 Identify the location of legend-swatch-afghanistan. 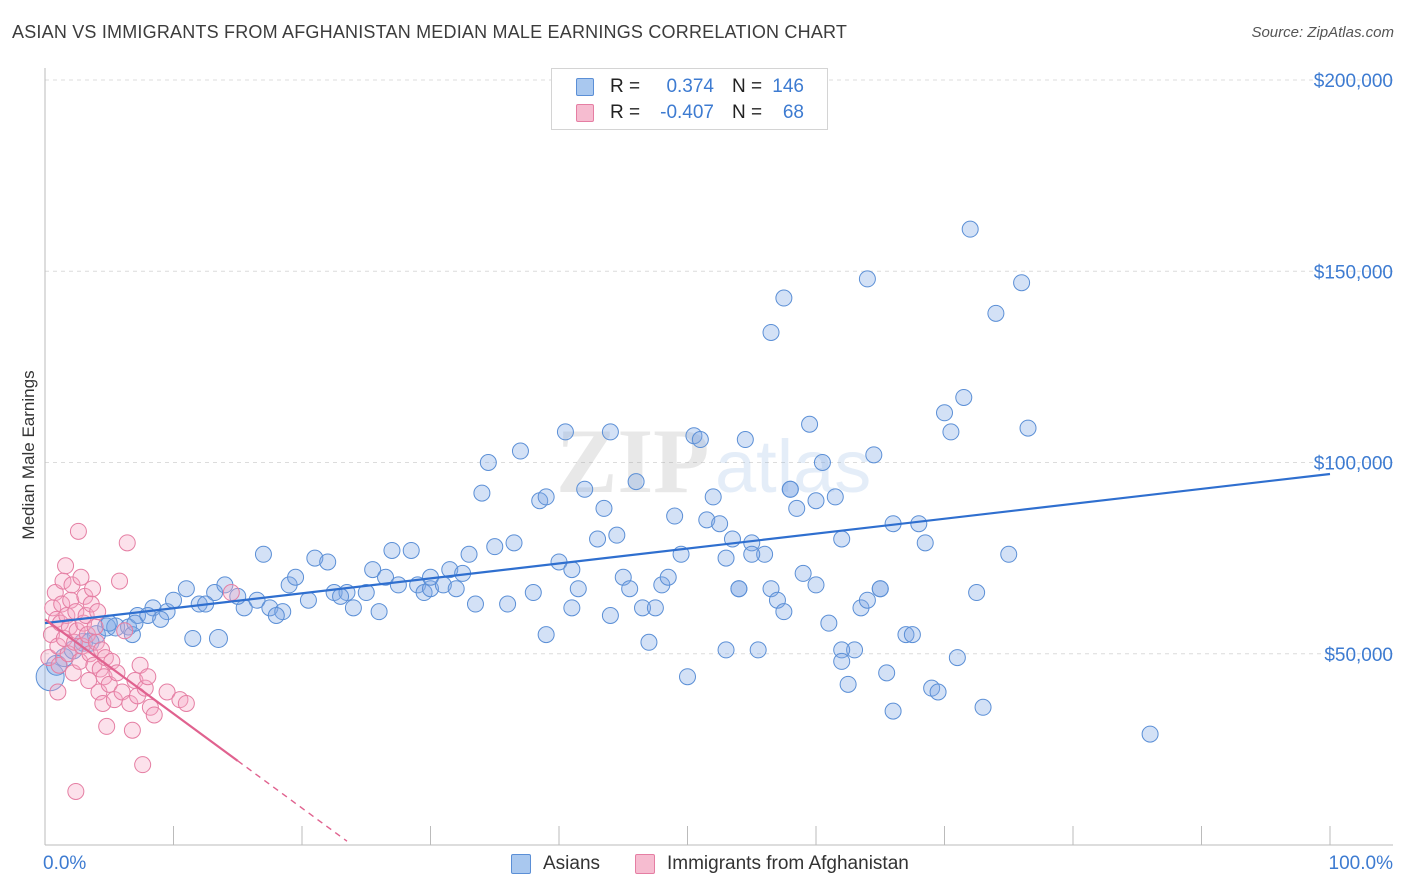
(585, 113).